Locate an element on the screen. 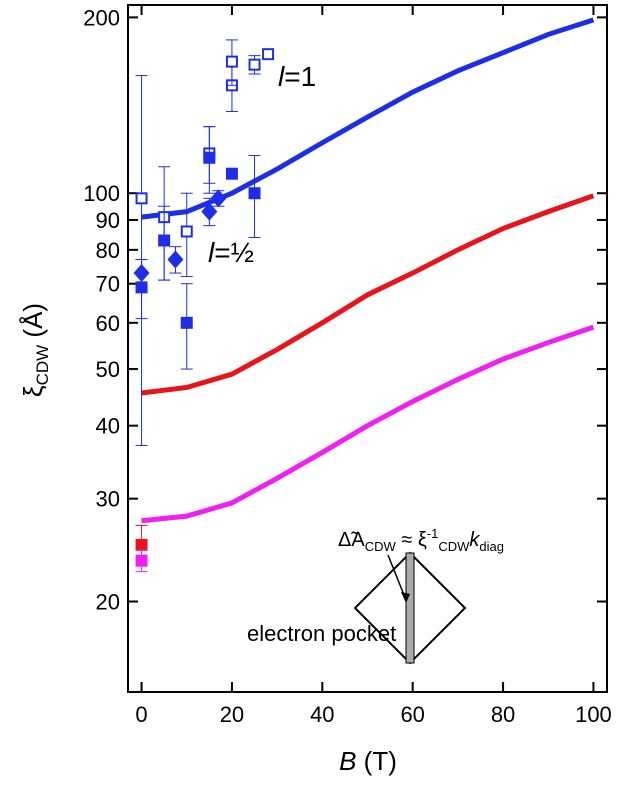 The image size is (634, 785). y-tick-label: 20 is located at coordinates (108, 602).